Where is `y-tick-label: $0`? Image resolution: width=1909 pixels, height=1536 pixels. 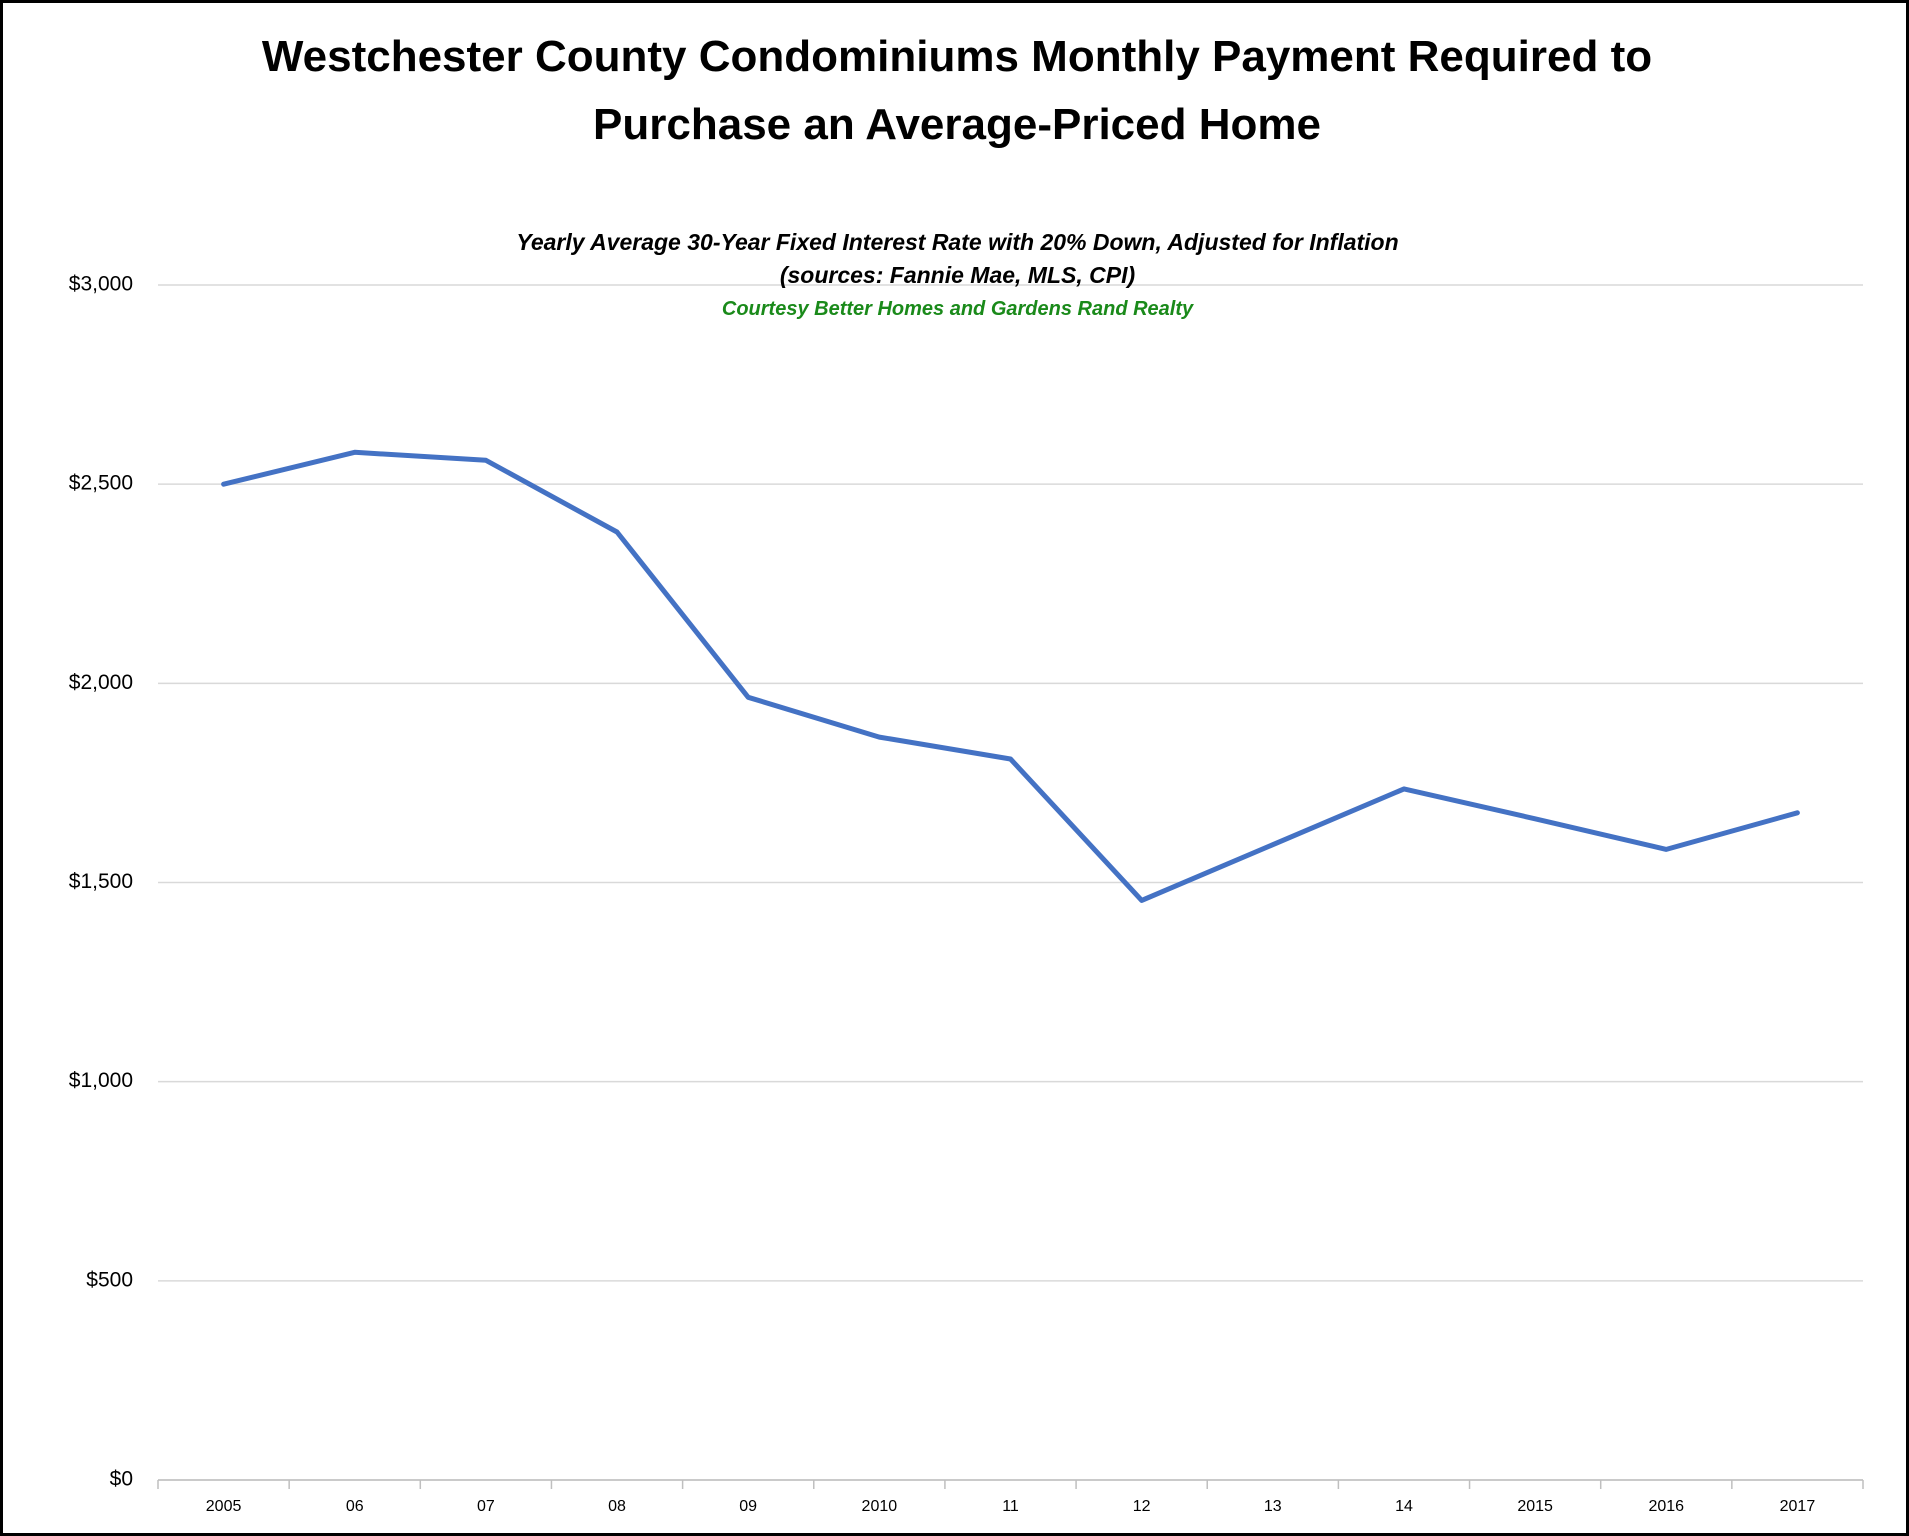 y-tick-label: $0 is located at coordinates (121, 1479).